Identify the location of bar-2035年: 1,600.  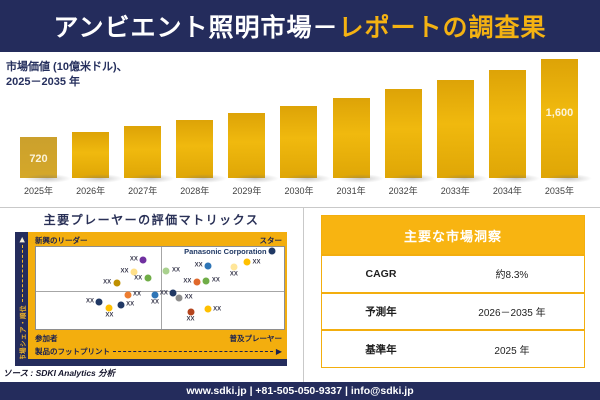
(566, 121).